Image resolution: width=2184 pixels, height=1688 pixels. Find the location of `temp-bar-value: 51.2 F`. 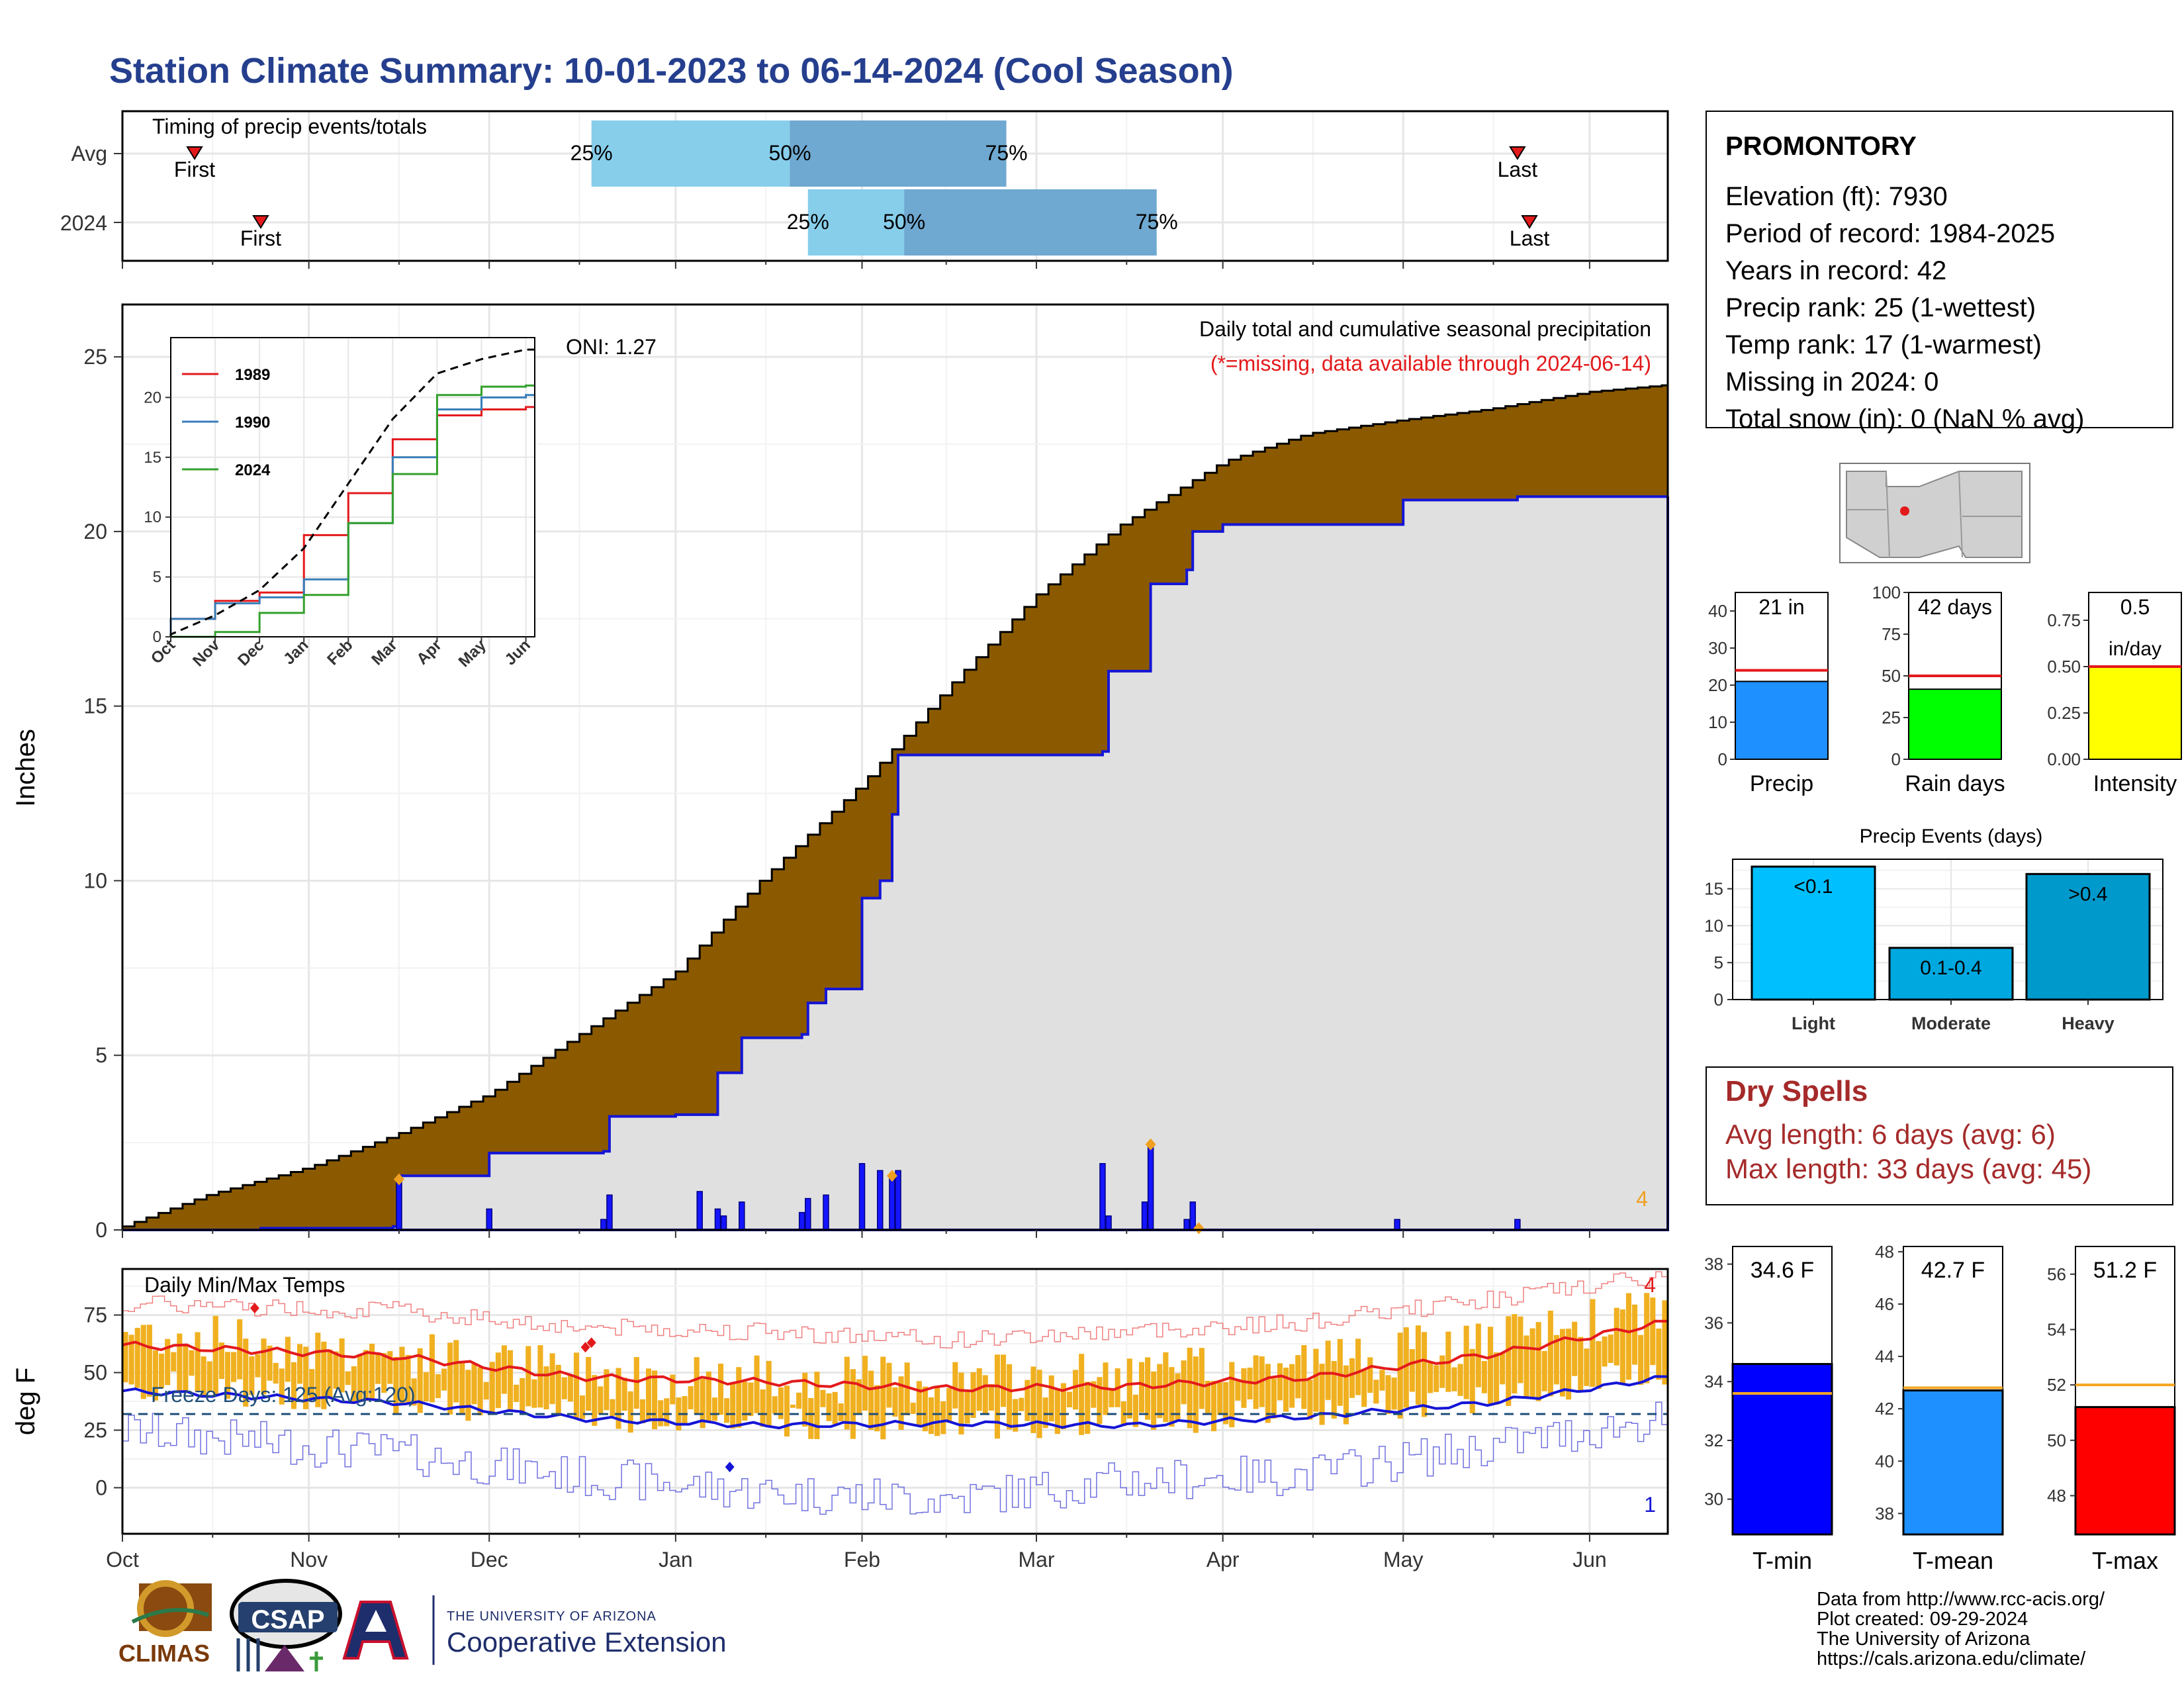

temp-bar-value: 51.2 F is located at coordinates (2125, 1270).